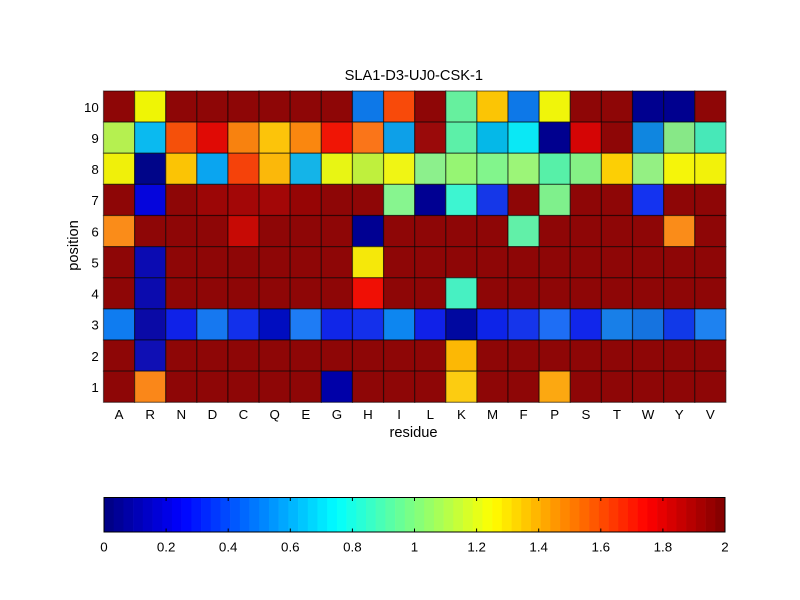 The image size is (800, 600). Describe the element at coordinates (430, 414) in the screenshot. I see `svg-text: L` at that location.